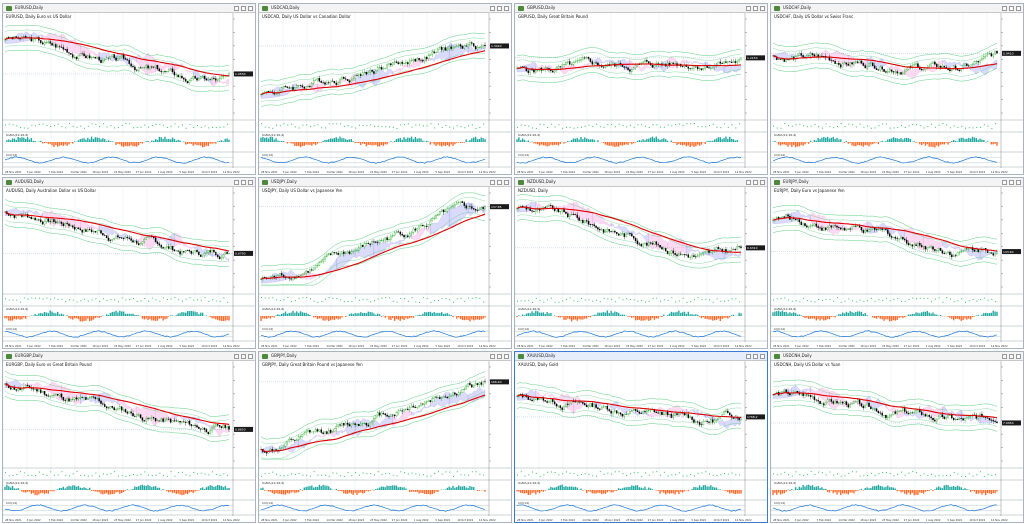  I want to click on window-titlebar: EURGBP,Daily, so click(129, 356).